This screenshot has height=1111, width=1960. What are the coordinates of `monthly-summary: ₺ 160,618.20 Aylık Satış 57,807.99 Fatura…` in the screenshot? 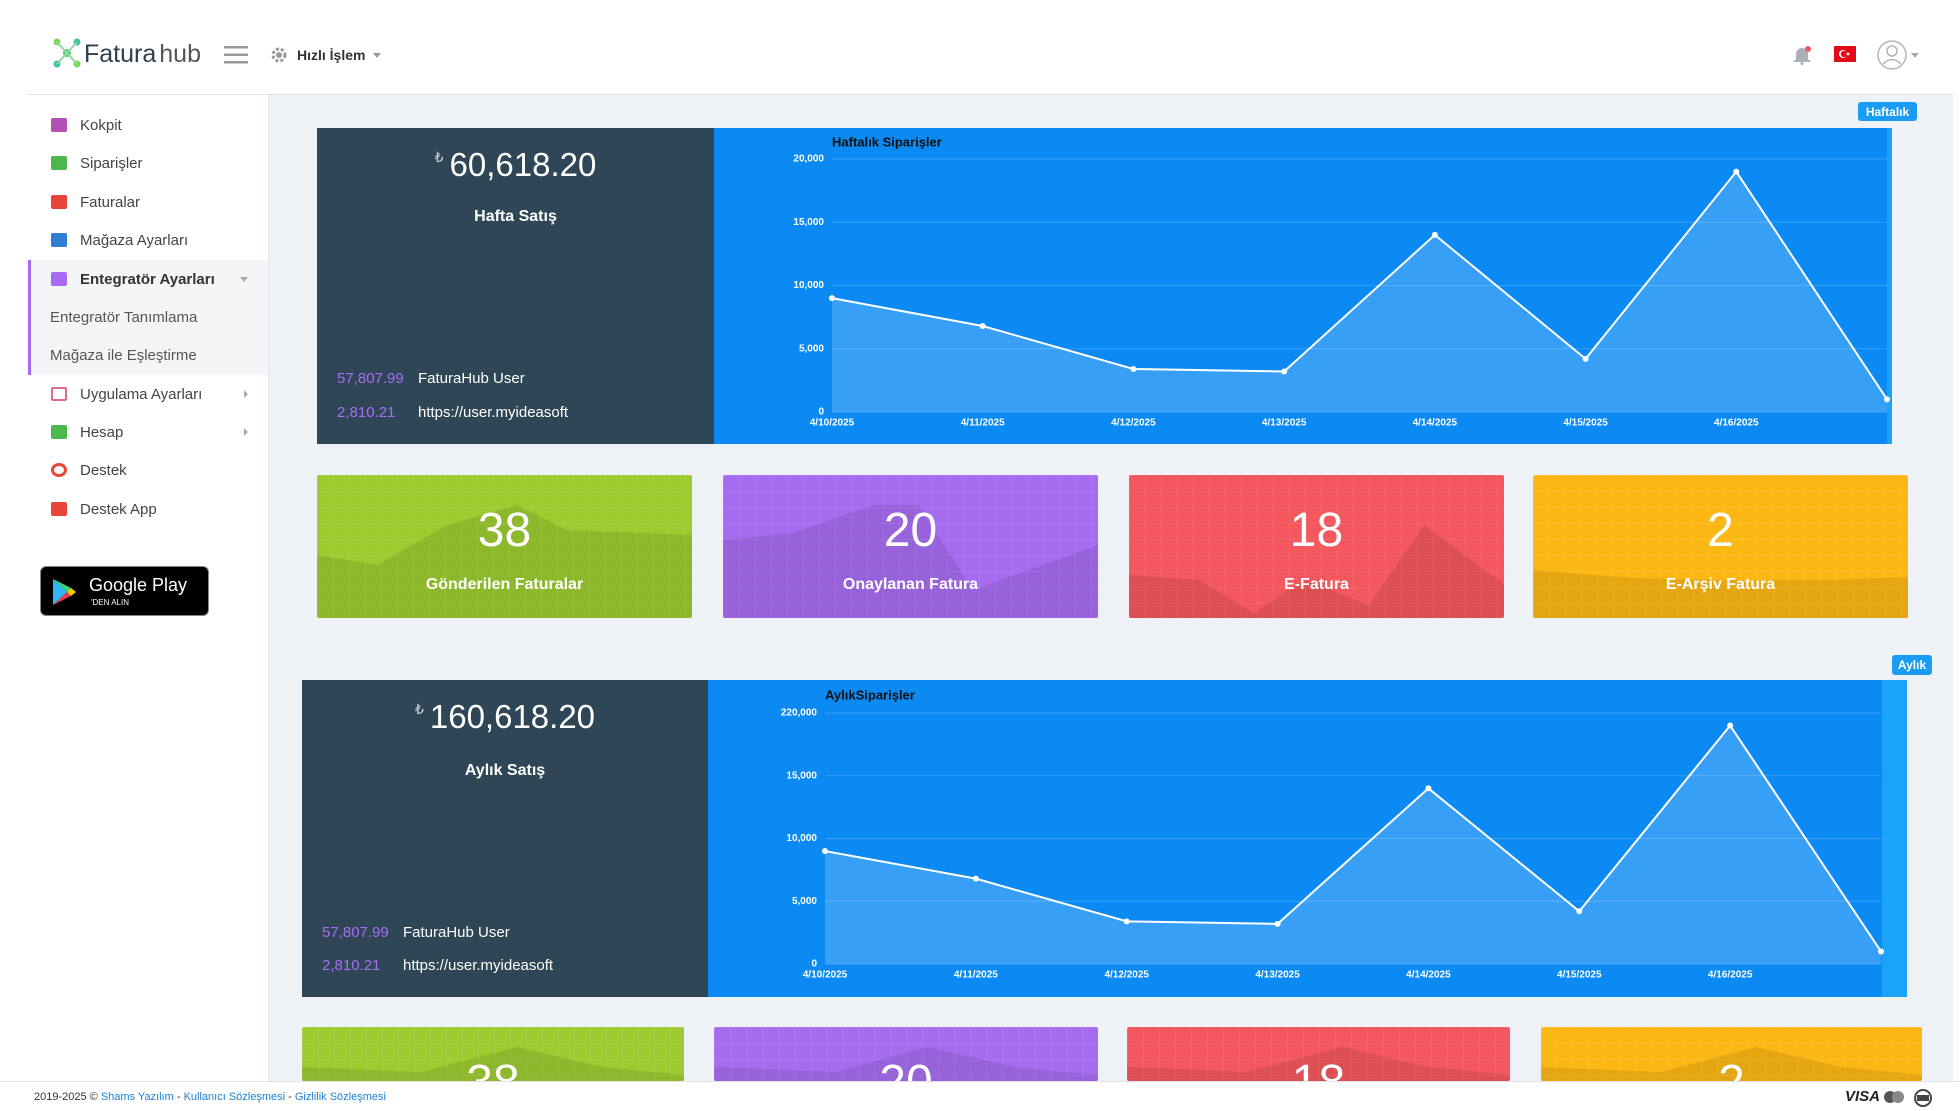 It's located at (505, 838).